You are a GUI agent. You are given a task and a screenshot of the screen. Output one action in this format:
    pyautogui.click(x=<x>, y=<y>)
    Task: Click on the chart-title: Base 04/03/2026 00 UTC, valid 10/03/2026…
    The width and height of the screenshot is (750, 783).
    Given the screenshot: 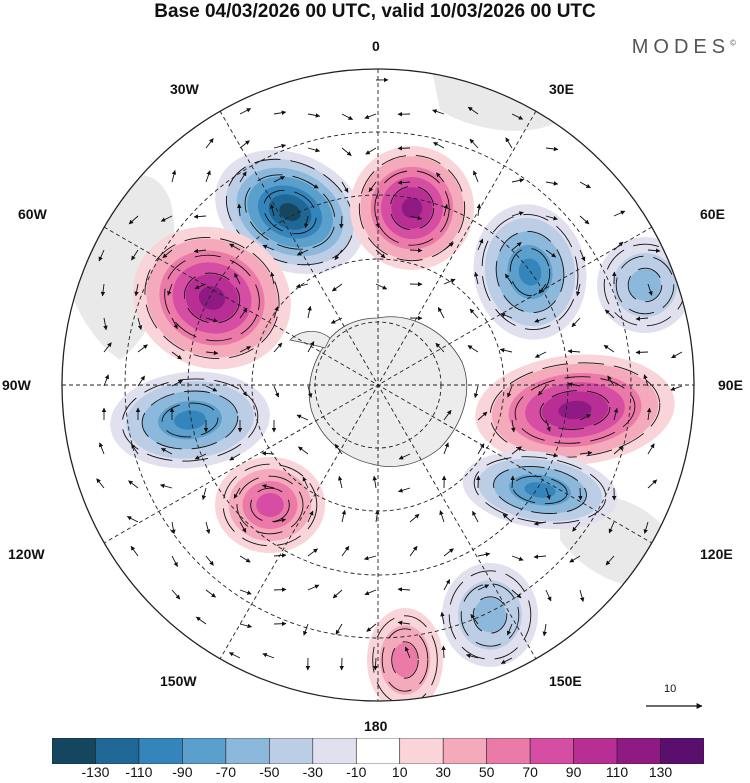 What is the action you would take?
    pyautogui.click(x=375, y=11)
    